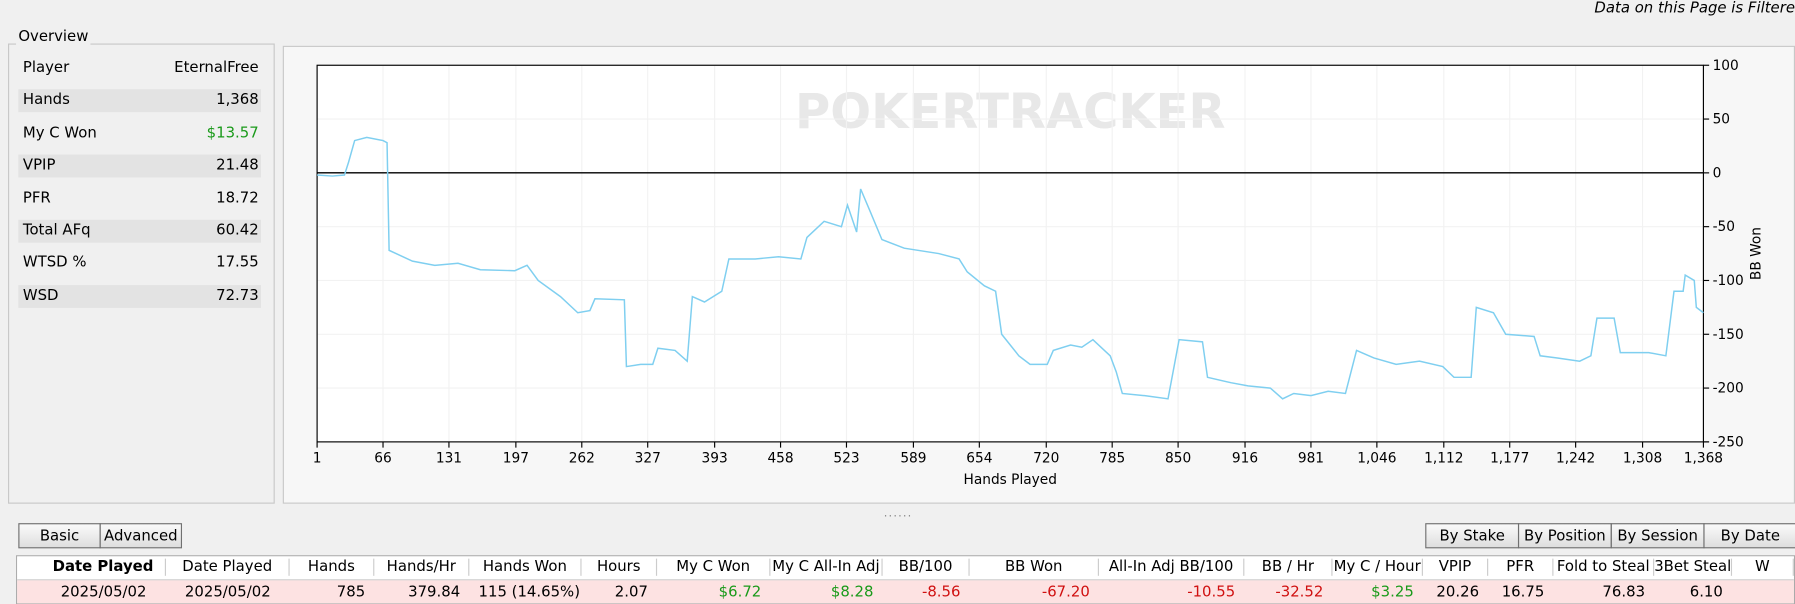 This screenshot has height=604, width=1795. What do you see at coordinates (1311, 458) in the screenshot?
I see `x-tick-label: 981` at bounding box center [1311, 458].